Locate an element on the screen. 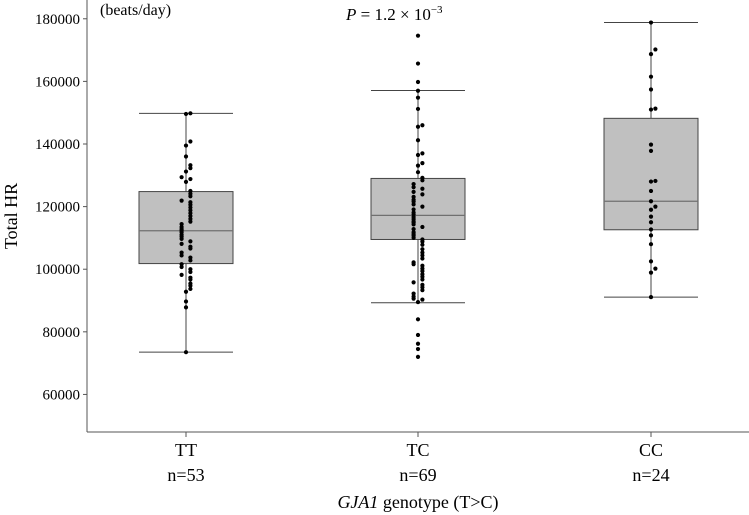  x-axis-title: GJA1 genotype (T>C) is located at coordinates (417, 502).